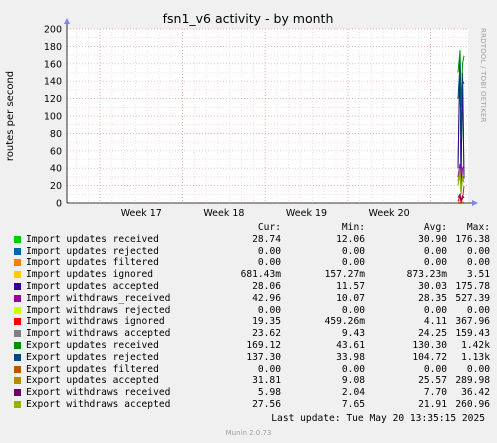 The width and height of the screenshot is (497, 443). What do you see at coordinates (353, 404) in the screenshot?
I see `legend-min-value: 7.65` at bounding box center [353, 404].